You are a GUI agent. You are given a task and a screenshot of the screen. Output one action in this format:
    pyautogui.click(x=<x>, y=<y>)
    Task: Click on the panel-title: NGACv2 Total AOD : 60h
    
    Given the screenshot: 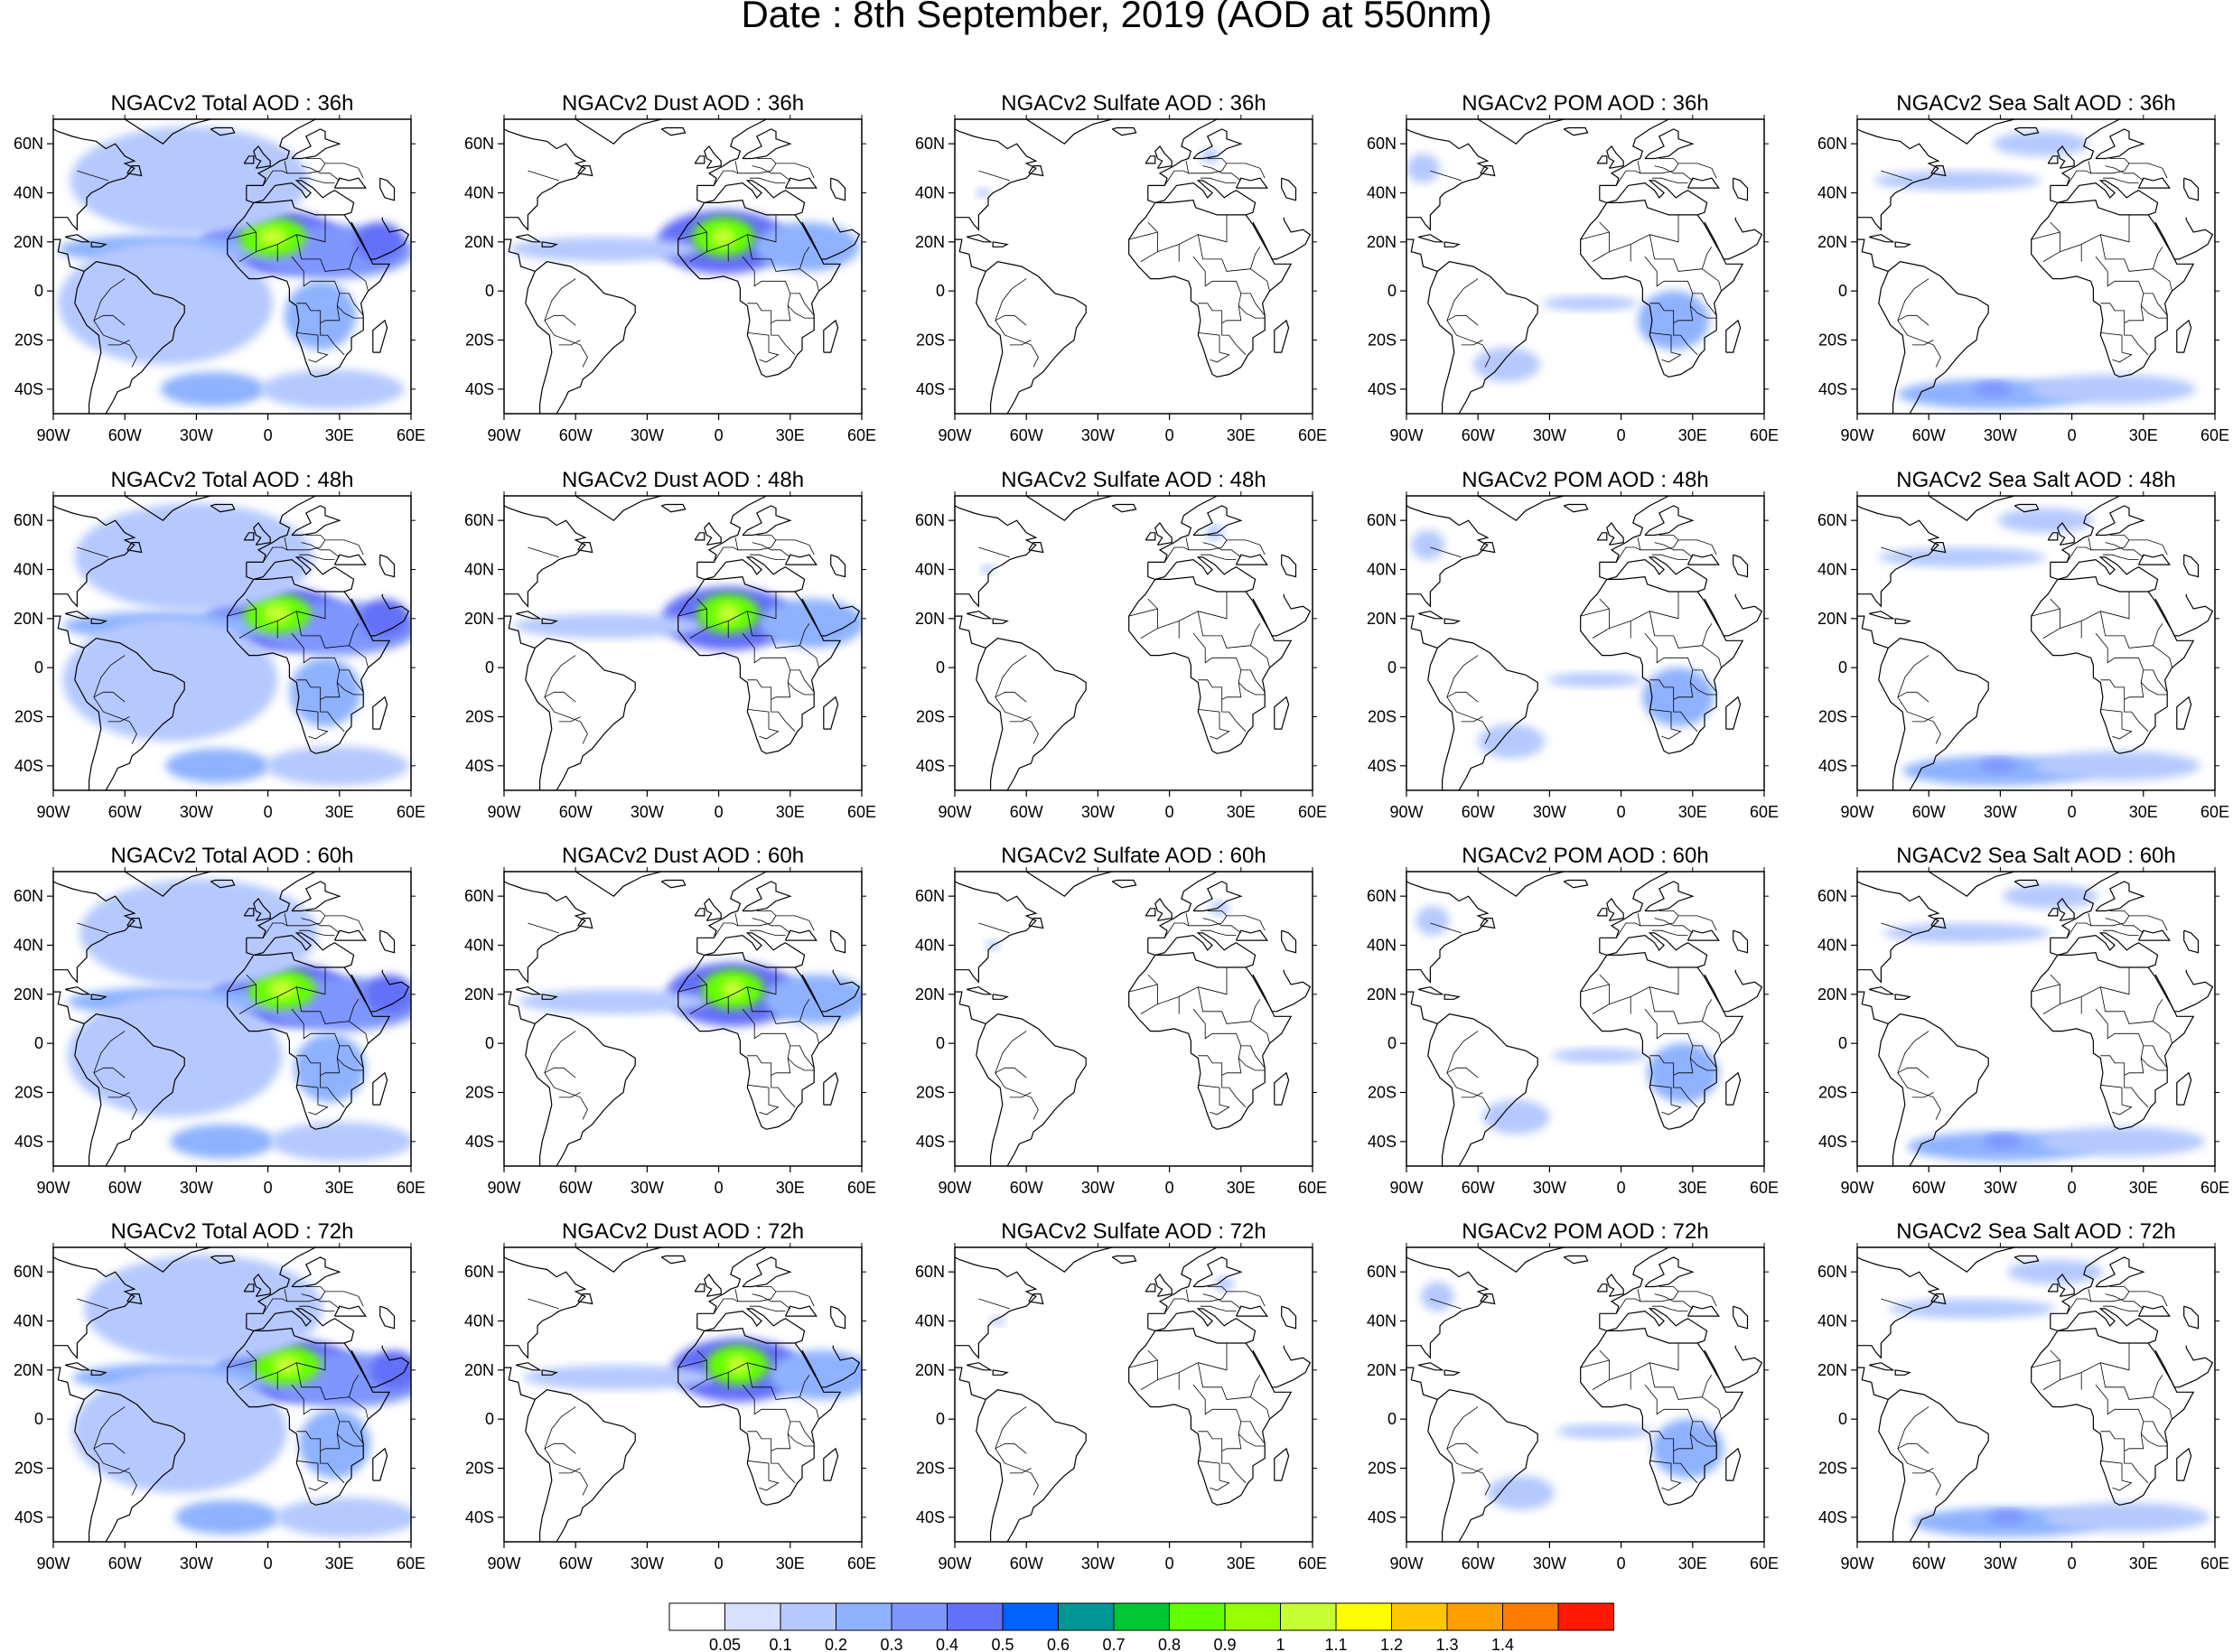 What is the action you would take?
    pyautogui.click(x=231, y=856)
    